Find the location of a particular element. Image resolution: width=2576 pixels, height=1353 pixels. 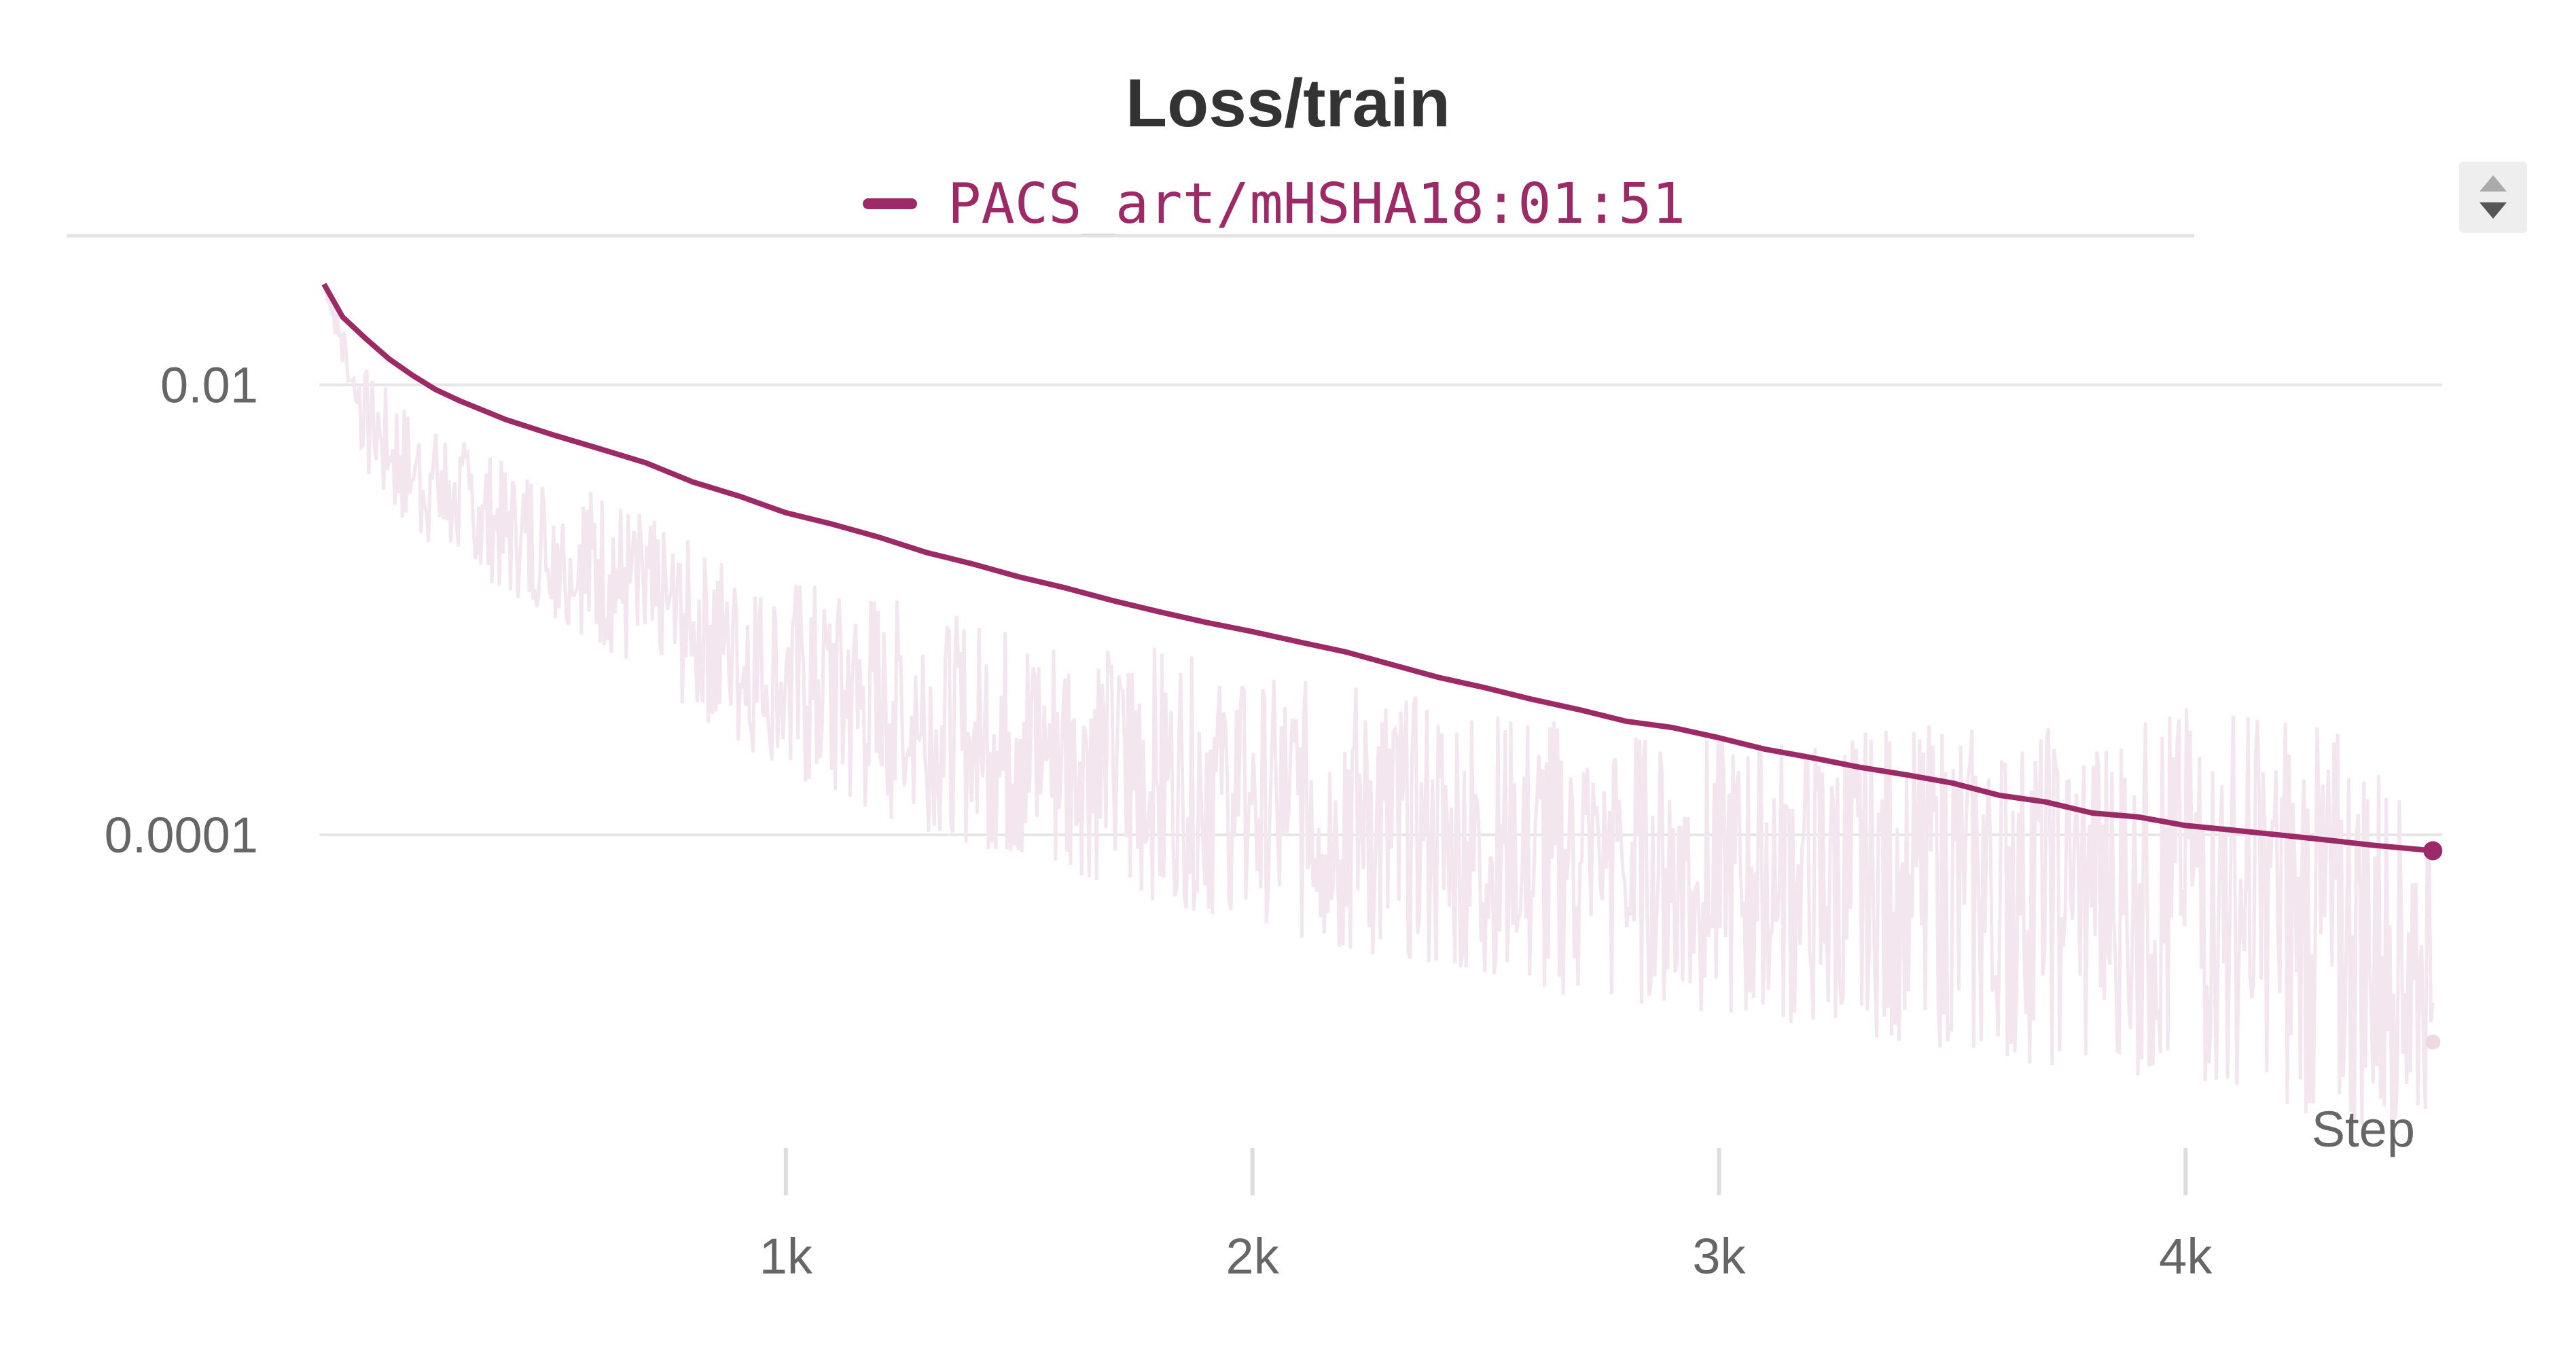

legend: PACS_art/mHSHA18:01:51 is located at coordinates (1274, 203).